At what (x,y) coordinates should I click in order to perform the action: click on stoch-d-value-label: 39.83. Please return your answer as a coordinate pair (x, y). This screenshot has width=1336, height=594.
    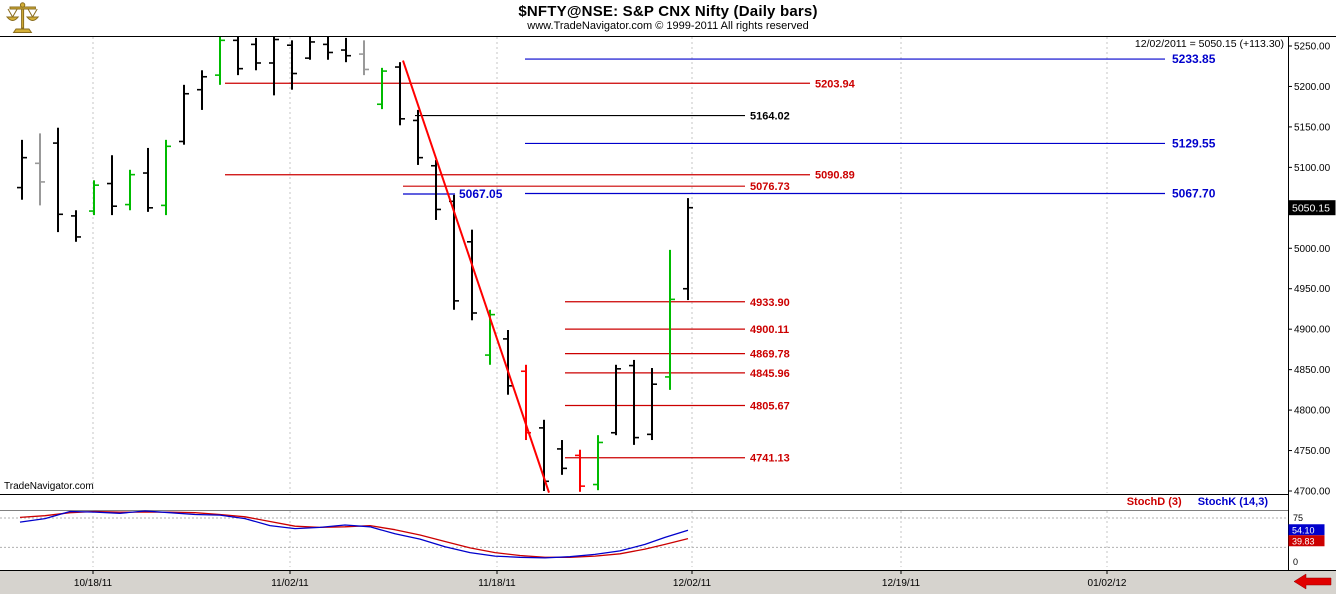
    Looking at the image, I should click on (1303, 541).